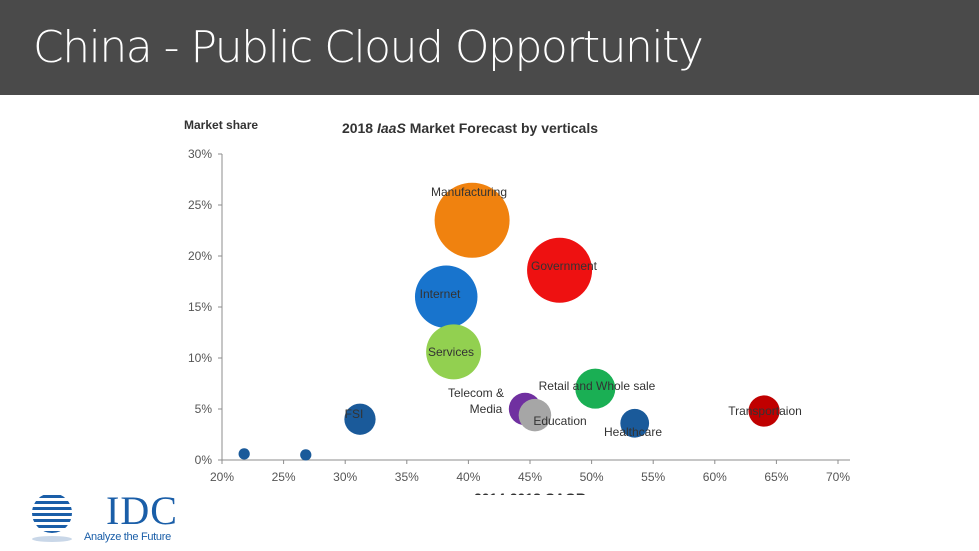 The width and height of the screenshot is (979, 551). Describe the element at coordinates (221, 125) in the screenshot. I see `y-axis-label: Market share` at that location.